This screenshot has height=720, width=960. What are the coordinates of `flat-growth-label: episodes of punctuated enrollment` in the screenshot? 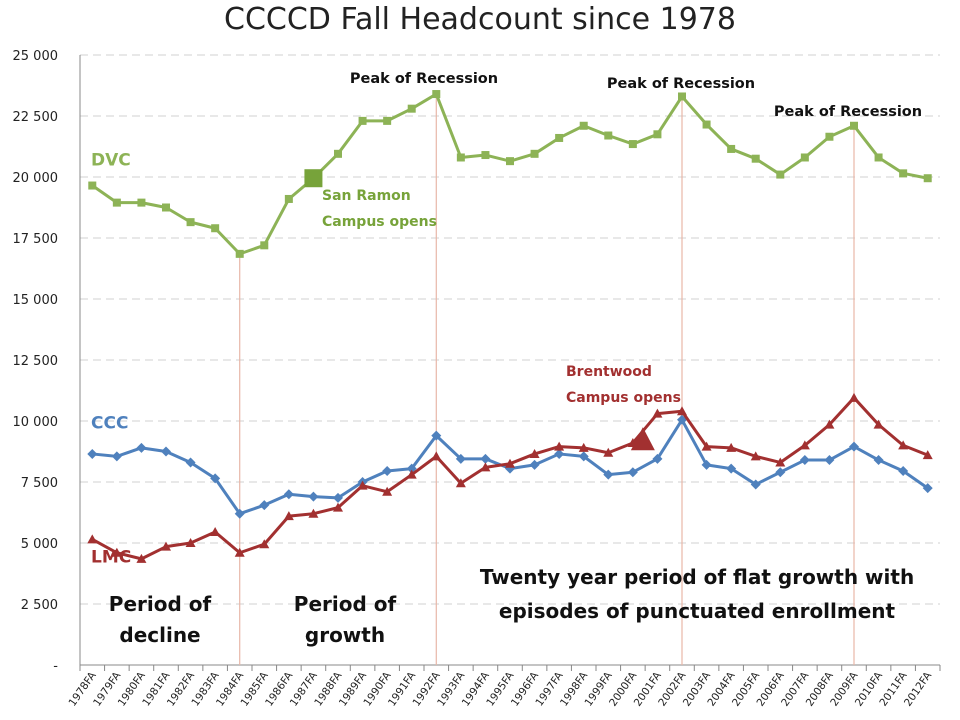 It's located at (697, 611).